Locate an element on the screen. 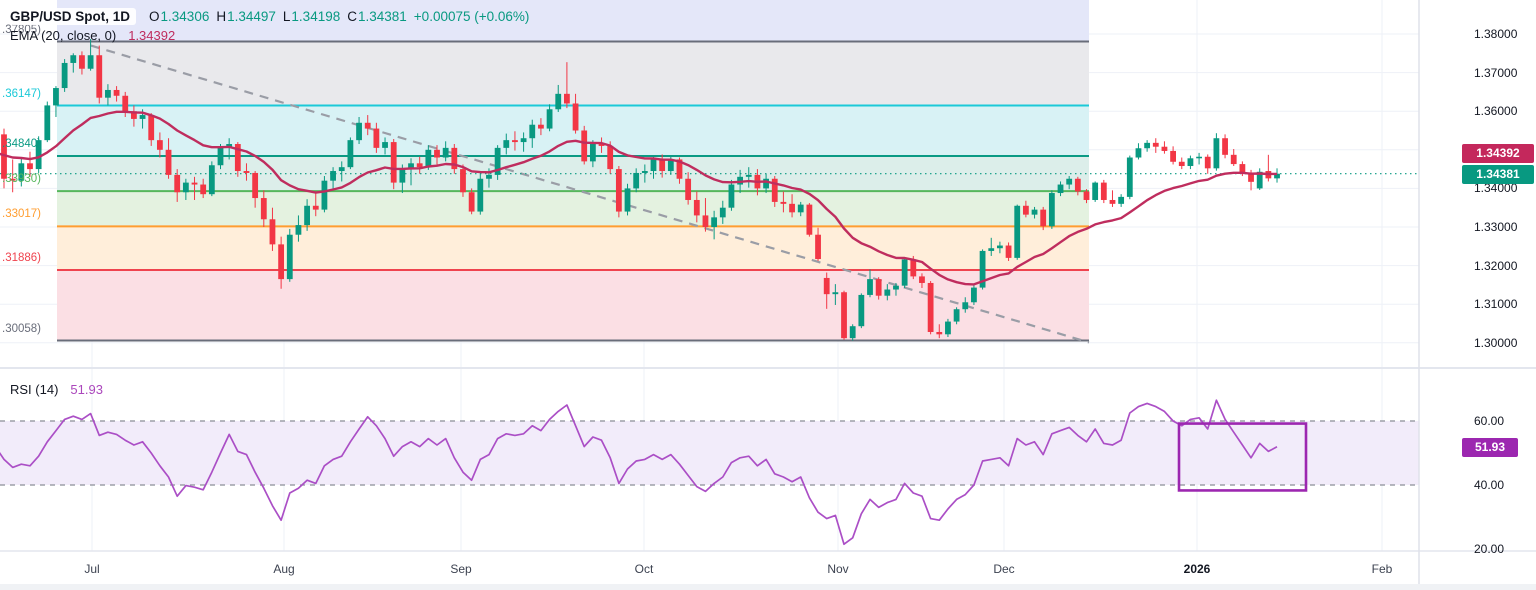 Image resolution: width=1536 pixels, height=590 pixels. ema-value-badge: 1.34392 is located at coordinates (1498, 153).